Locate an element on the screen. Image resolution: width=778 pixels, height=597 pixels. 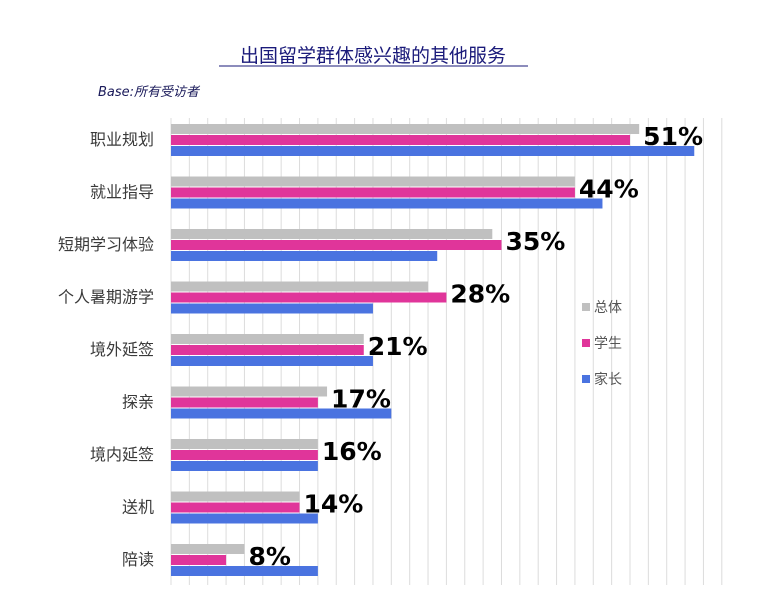
chart-title: 出国留学群体感兴趣的其他服务 is located at coordinates (373, 56).